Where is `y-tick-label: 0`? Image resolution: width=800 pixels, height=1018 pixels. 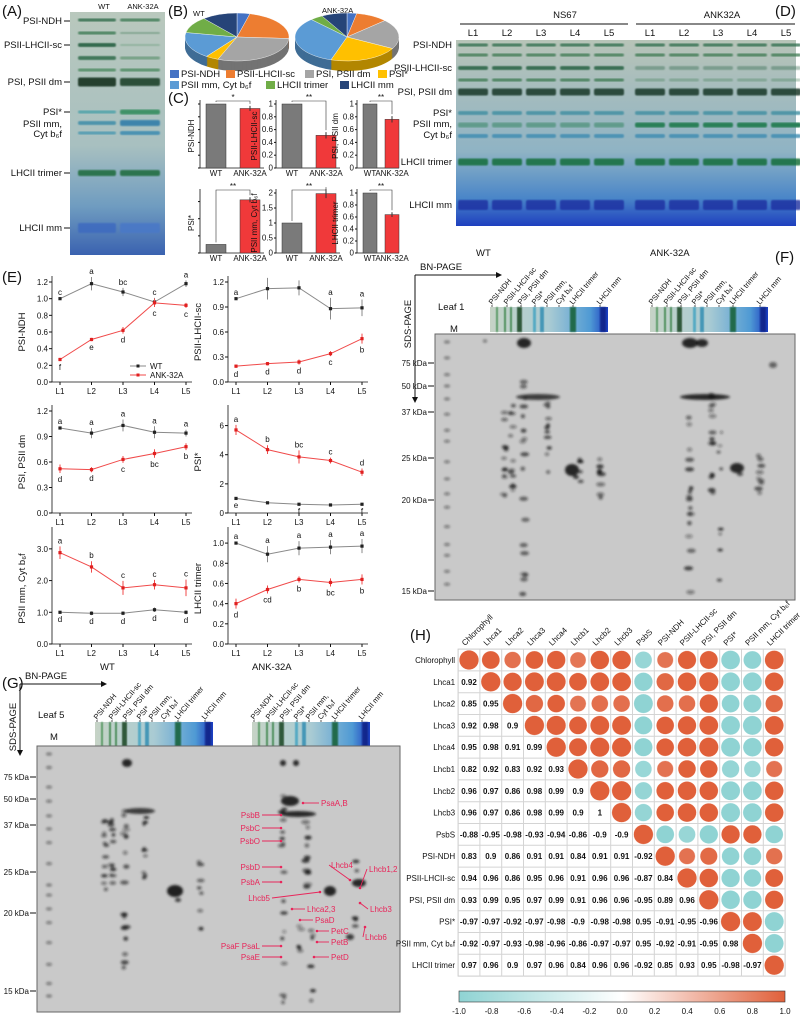
y-tick-label: 0 is located at coordinates (222, 513).